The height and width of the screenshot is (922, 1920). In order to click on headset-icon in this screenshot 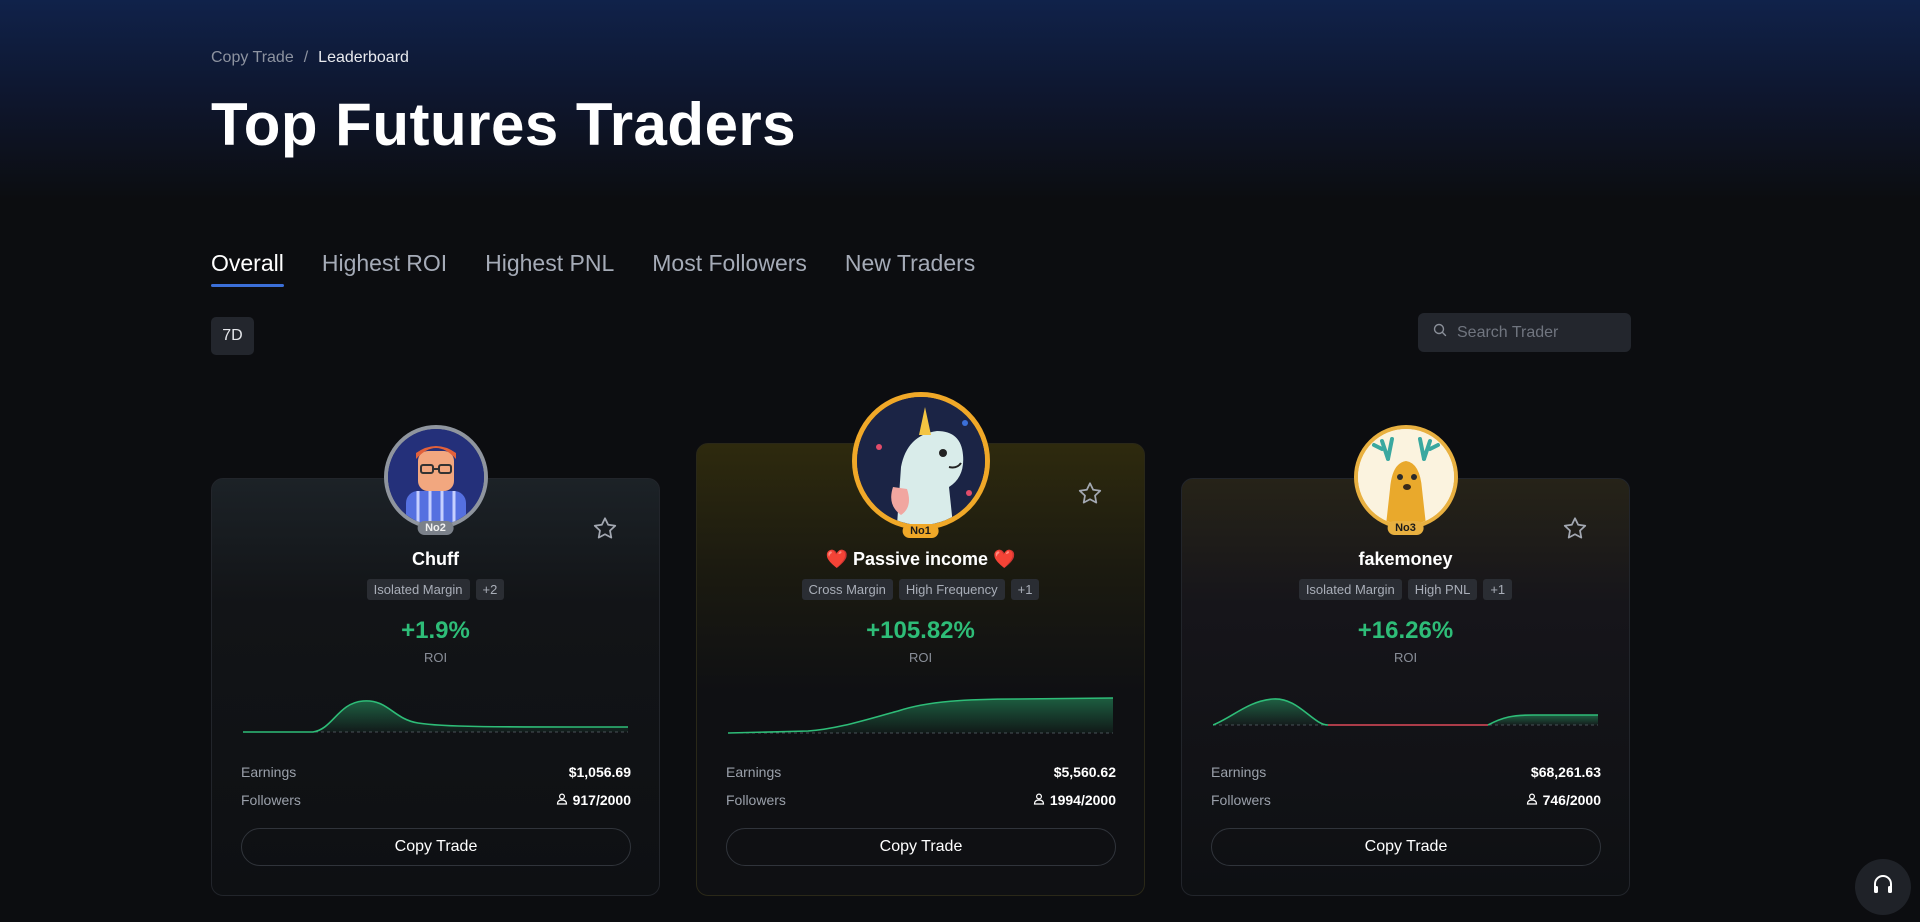, I will do `click(1883, 887)`.